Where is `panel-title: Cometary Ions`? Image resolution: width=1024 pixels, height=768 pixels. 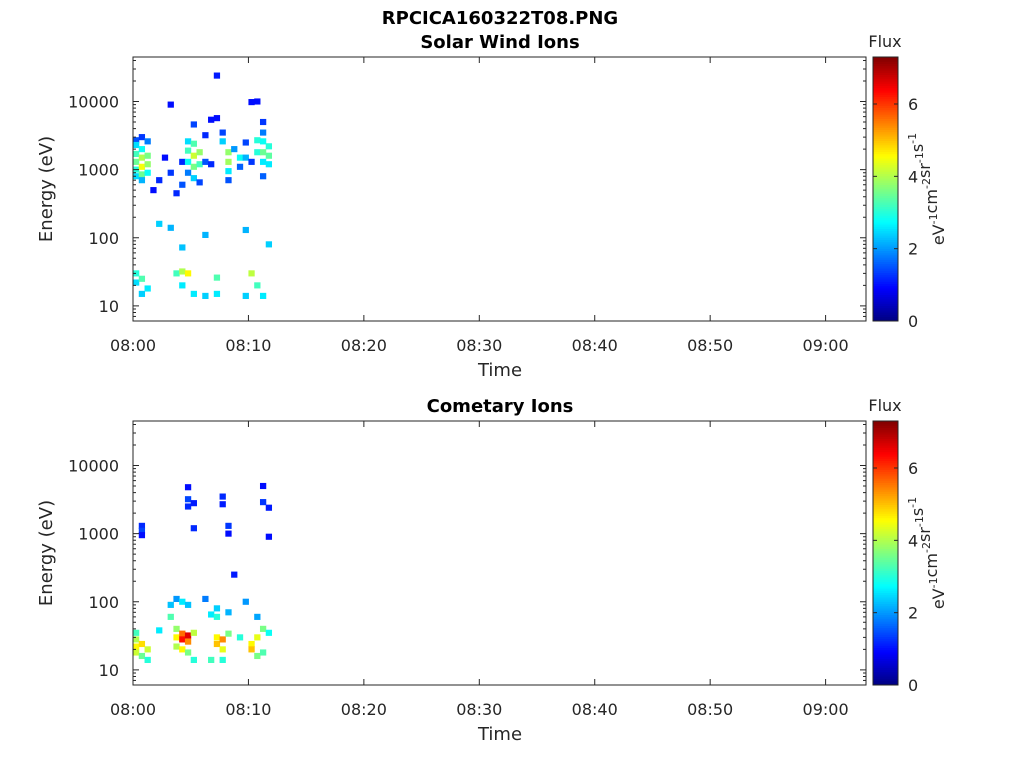
panel-title: Cometary Ions is located at coordinates (500, 406).